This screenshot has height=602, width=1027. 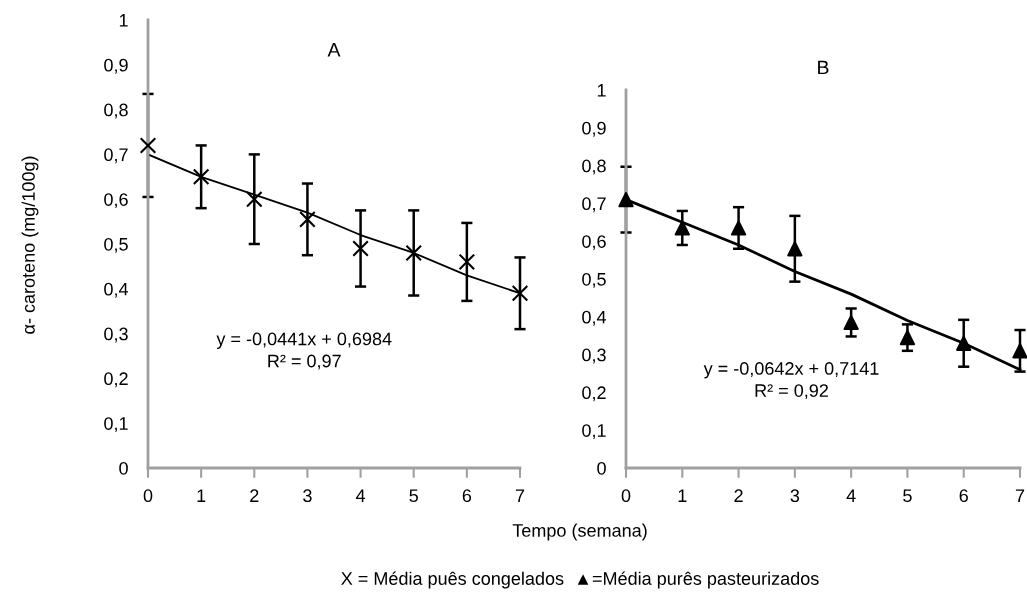 What do you see at coordinates (579, 532) in the screenshot?
I see `x-axis-title: Tempo (semana)` at bounding box center [579, 532].